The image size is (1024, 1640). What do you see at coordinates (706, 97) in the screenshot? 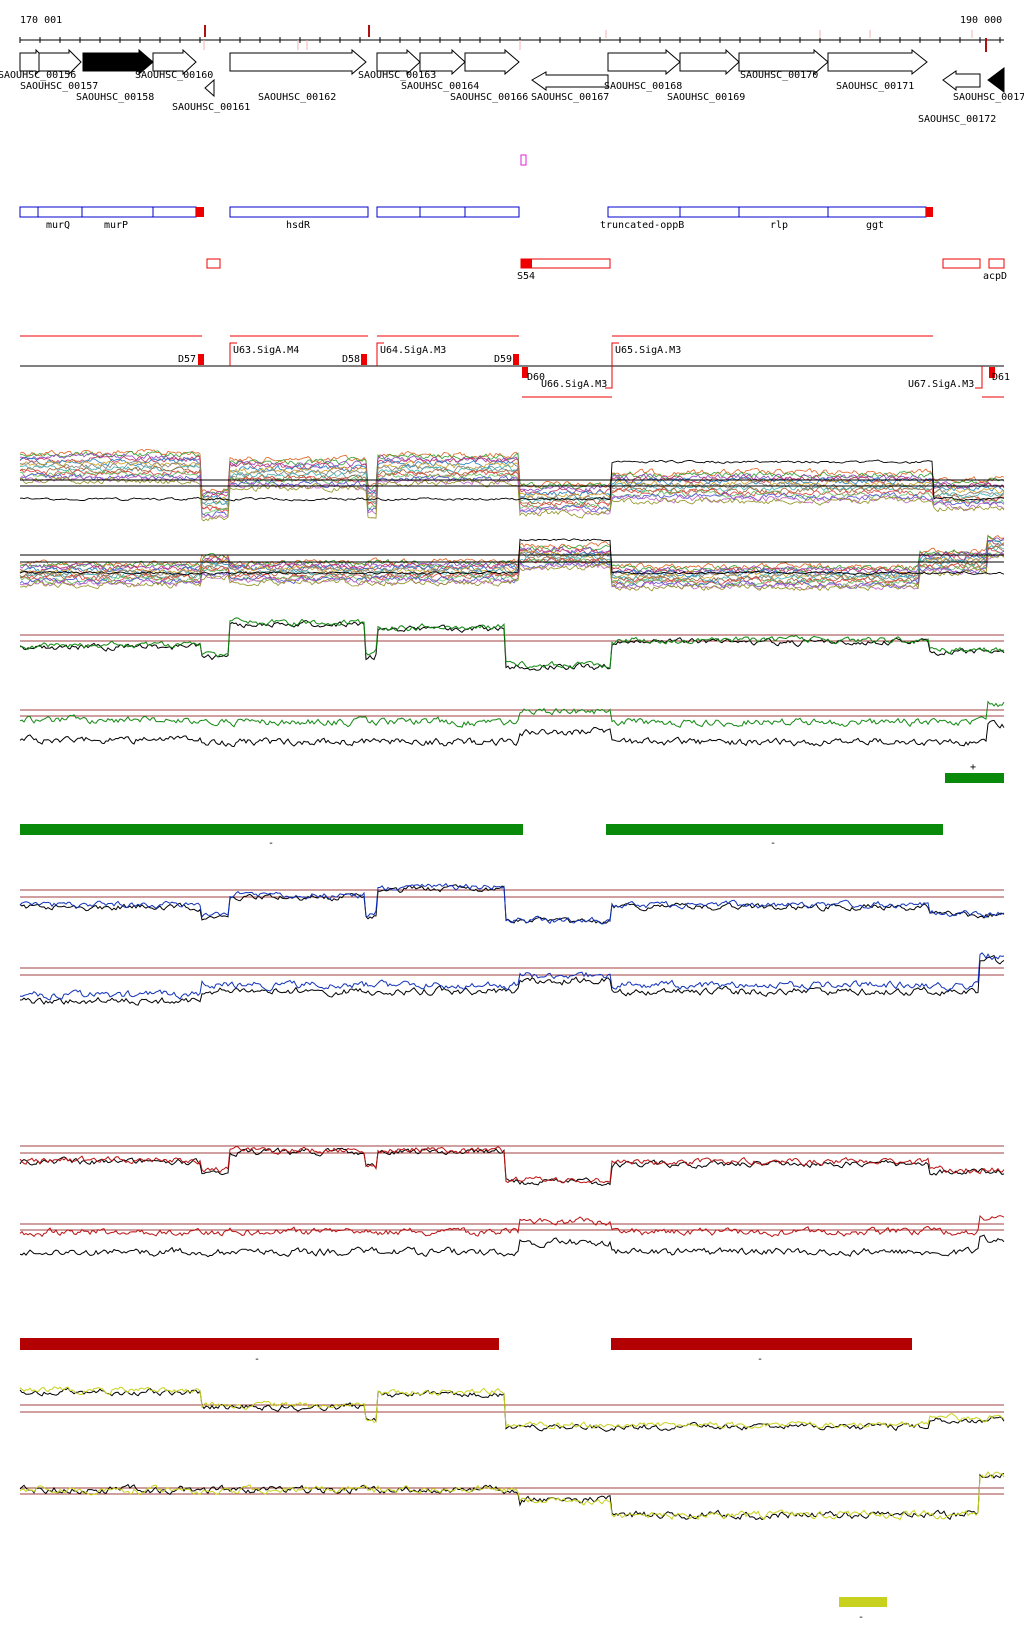
I see `gene-label: SAOUHSC_00169` at bounding box center [706, 97].